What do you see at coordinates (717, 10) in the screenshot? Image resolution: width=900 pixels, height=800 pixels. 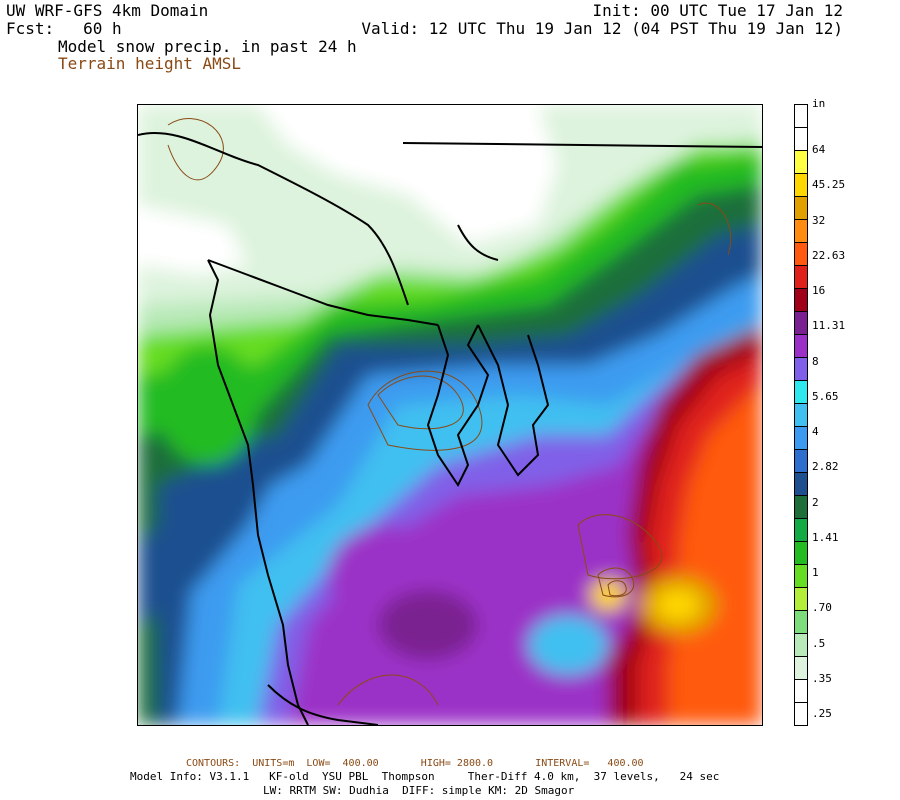 I see `init-time: Init: 00 UTC Tue 17 Jan 12` at bounding box center [717, 10].